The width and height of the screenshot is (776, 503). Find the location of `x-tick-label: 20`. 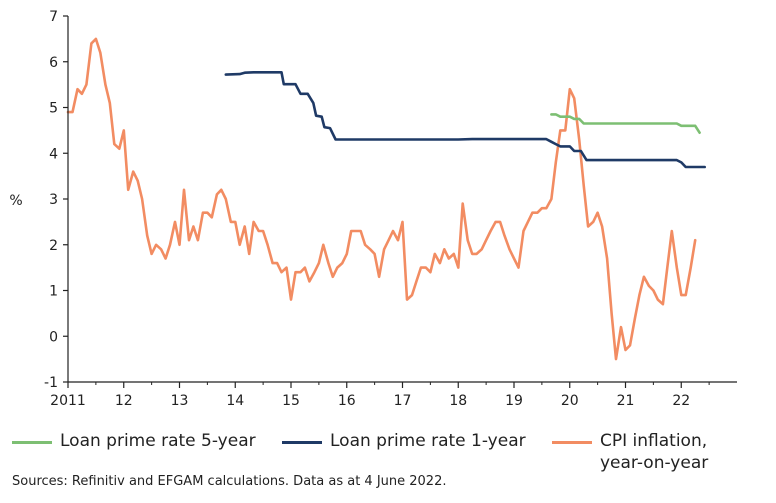

x-tick-label: 20 is located at coordinates (570, 401).